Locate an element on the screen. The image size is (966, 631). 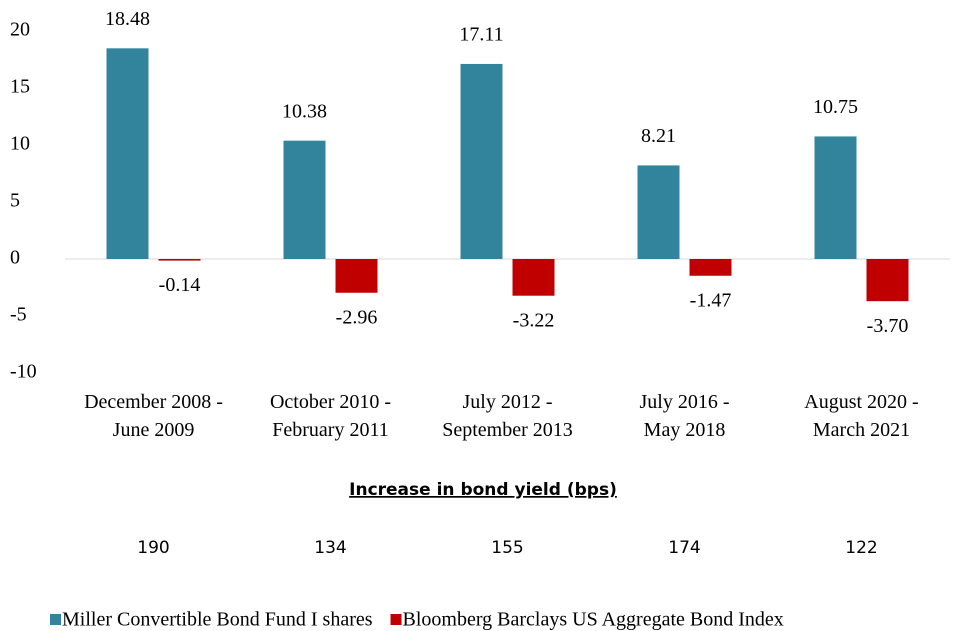
bond-yield-value: 134 is located at coordinates (330, 548).